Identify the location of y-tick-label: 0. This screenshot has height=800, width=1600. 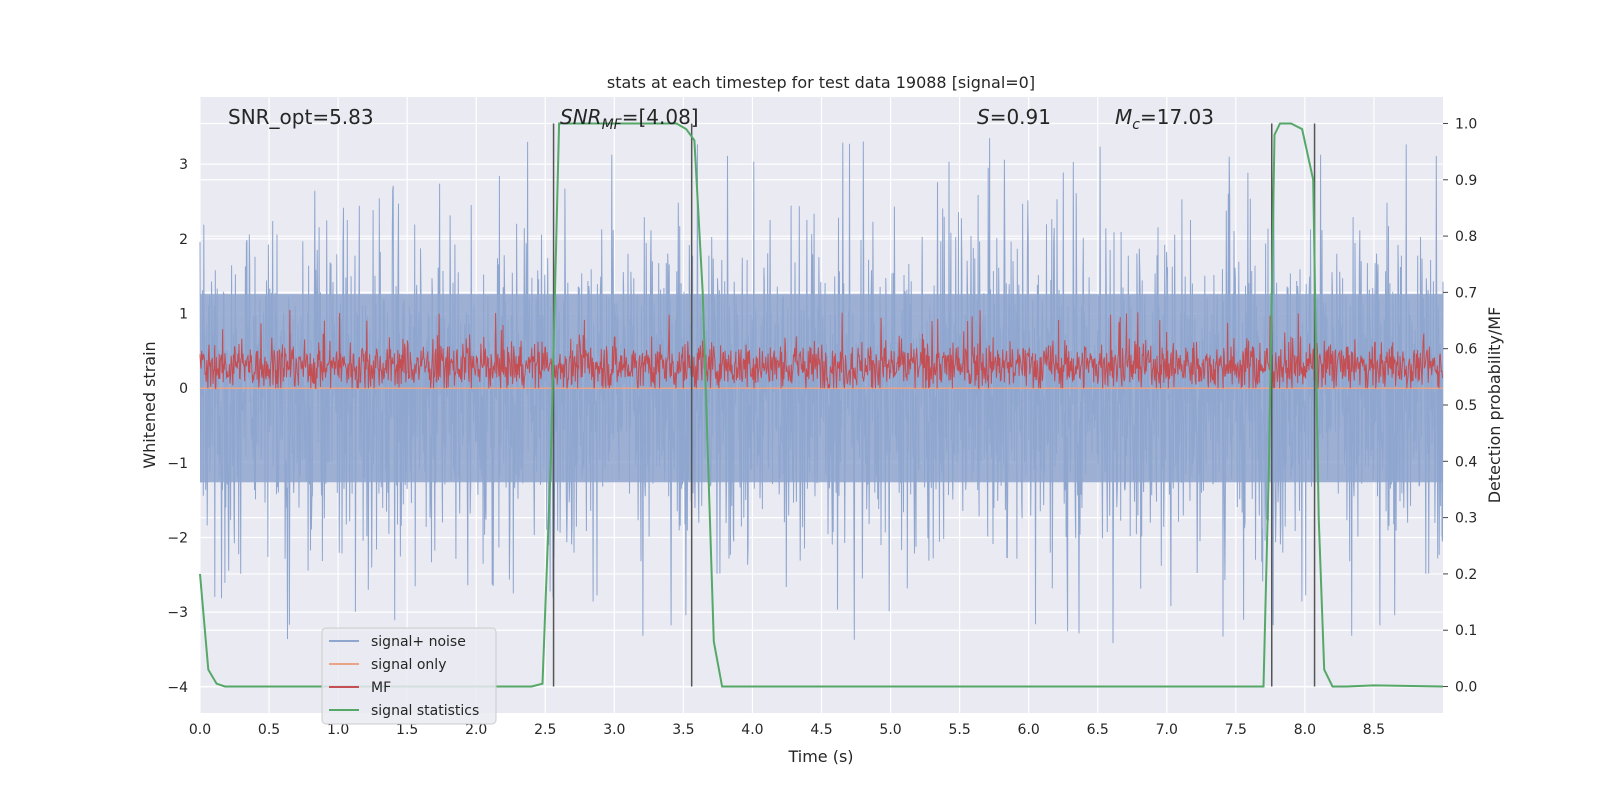
(183, 389).